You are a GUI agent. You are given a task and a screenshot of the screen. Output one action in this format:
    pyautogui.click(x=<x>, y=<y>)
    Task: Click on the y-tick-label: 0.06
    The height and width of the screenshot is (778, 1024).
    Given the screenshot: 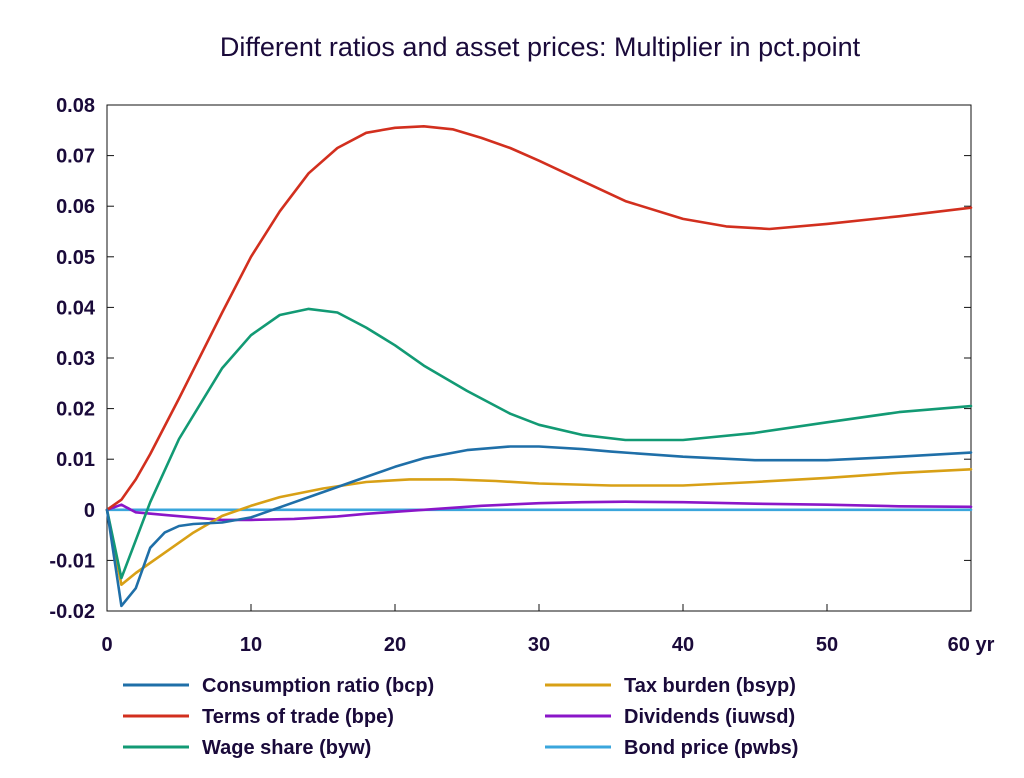 What is the action you would take?
    pyautogui.click(x=75, y=207)
    